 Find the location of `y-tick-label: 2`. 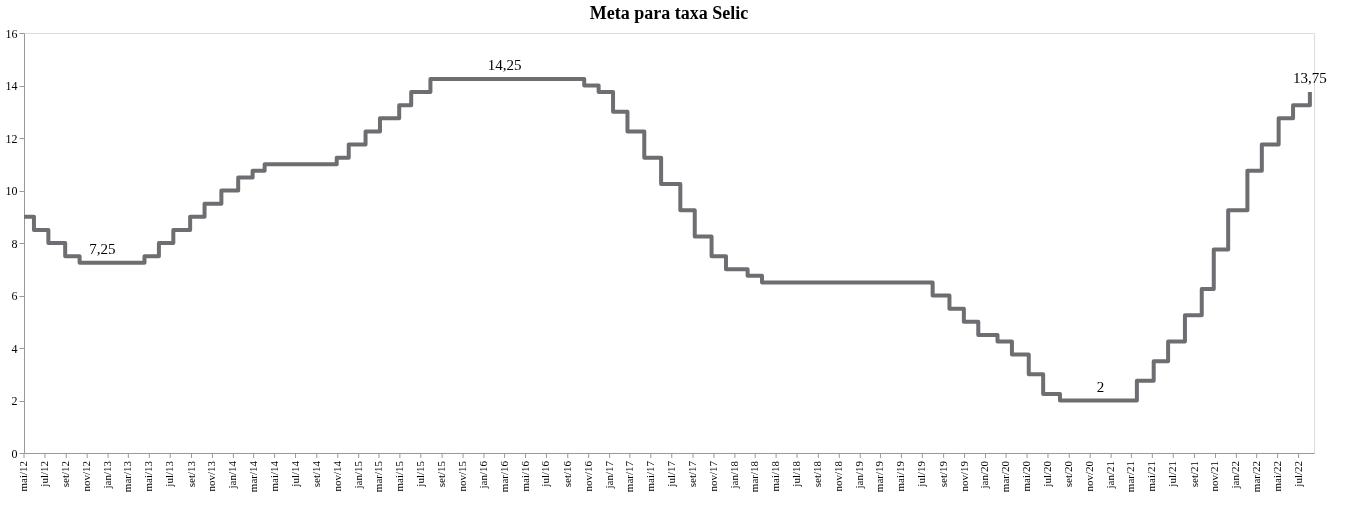

y-tick-label: 2 is located at coordinates (14, 401).